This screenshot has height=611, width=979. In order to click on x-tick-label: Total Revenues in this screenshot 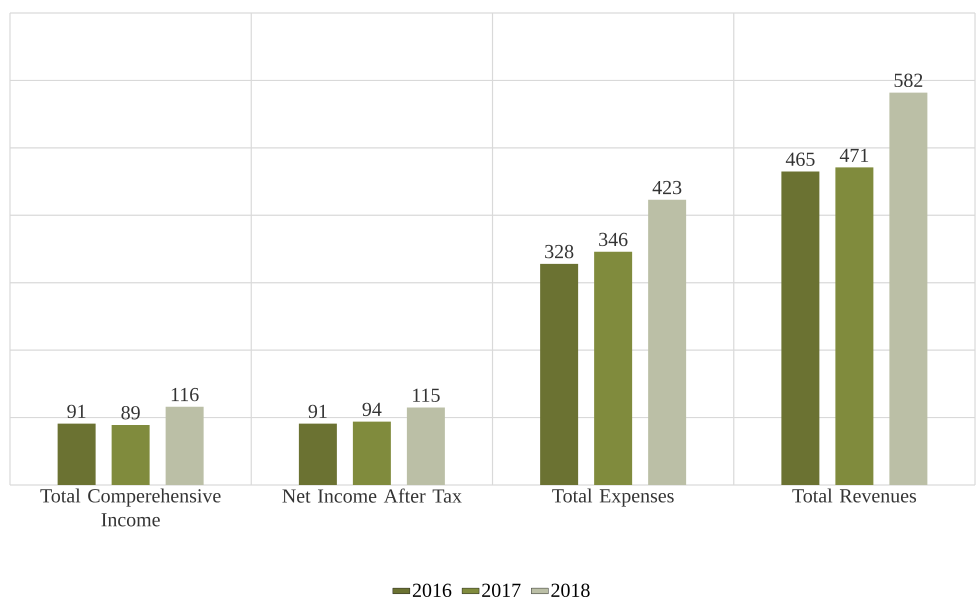, I will do `click(854, 495)`.